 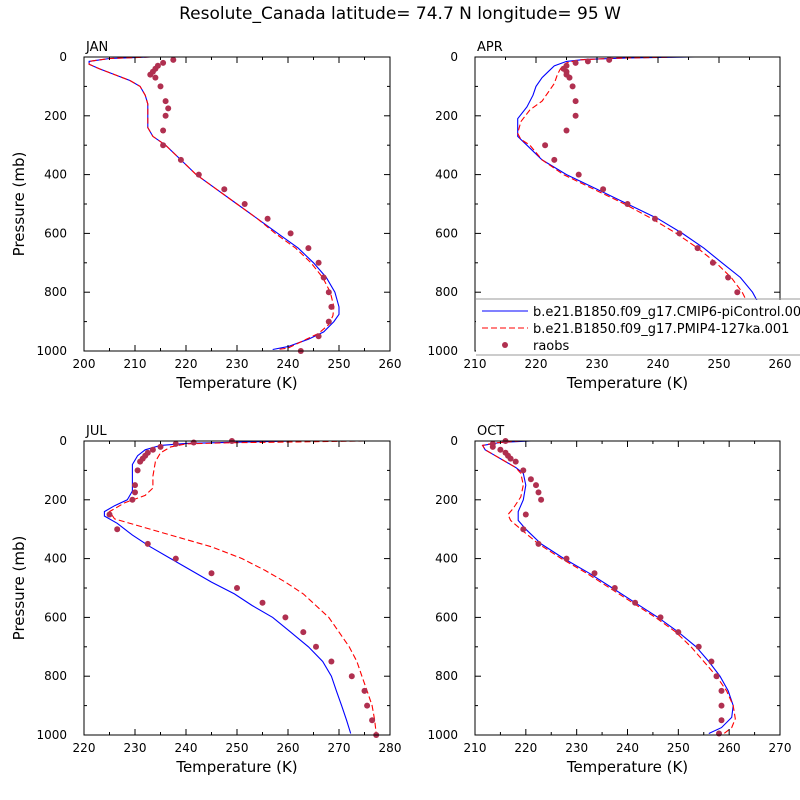 What do you see at coordinates (490, 47) in the screenshot?
I see `panel-label-apr: APR` at bounding box center [490, 47].